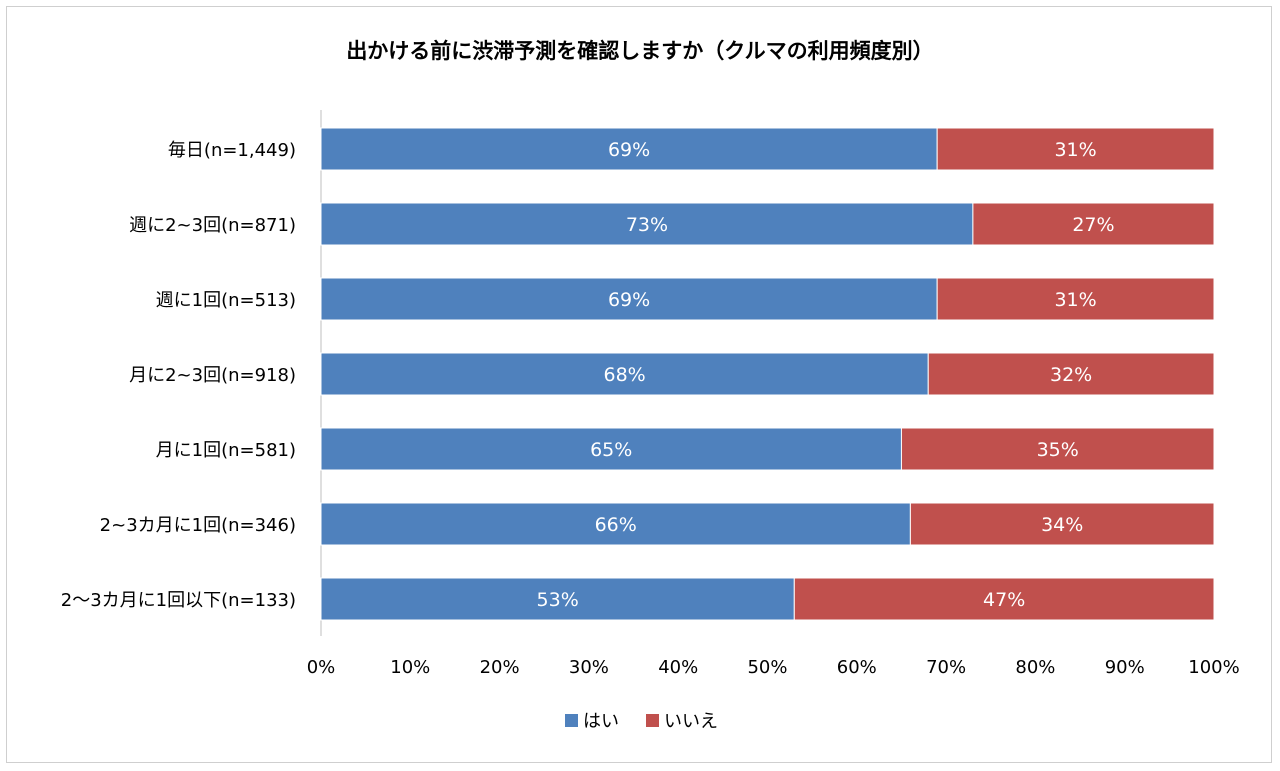  Describe the element at coordinates (321, 667) in the screenshot. I see `x-tick-label: 0%` at that location.